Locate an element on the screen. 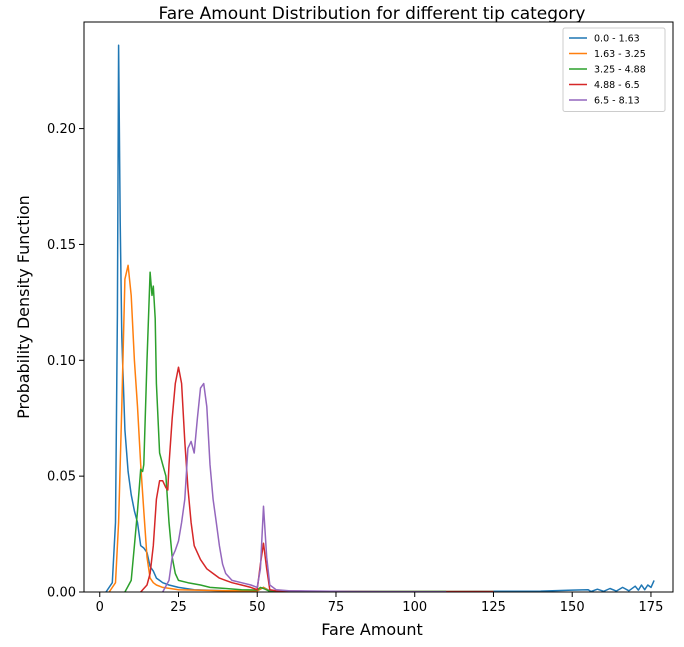 The height and width of the screenshot is (647, 684). y-tick-label: 0.00 is located at coordinates (61, 593).